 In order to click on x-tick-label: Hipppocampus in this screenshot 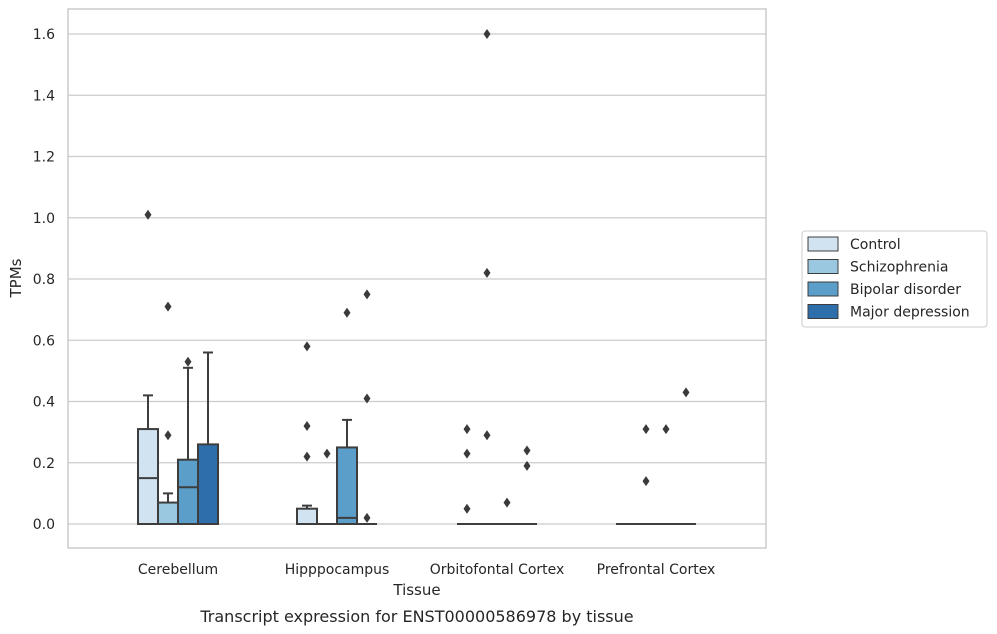, I will do `click(337, 570)`.